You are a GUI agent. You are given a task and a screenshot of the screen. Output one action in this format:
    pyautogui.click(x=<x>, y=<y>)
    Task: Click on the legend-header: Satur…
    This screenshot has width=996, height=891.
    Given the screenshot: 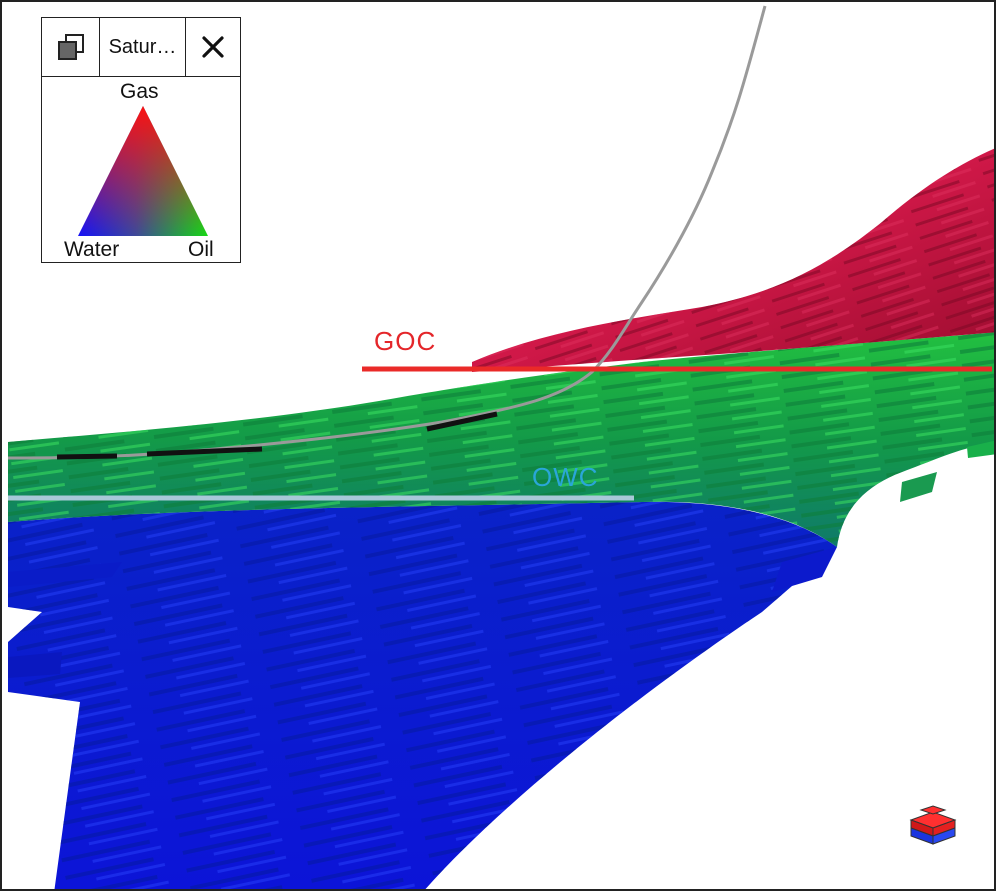 What is the action you would take?
    pyautogui.click(x=141, y=47)
    